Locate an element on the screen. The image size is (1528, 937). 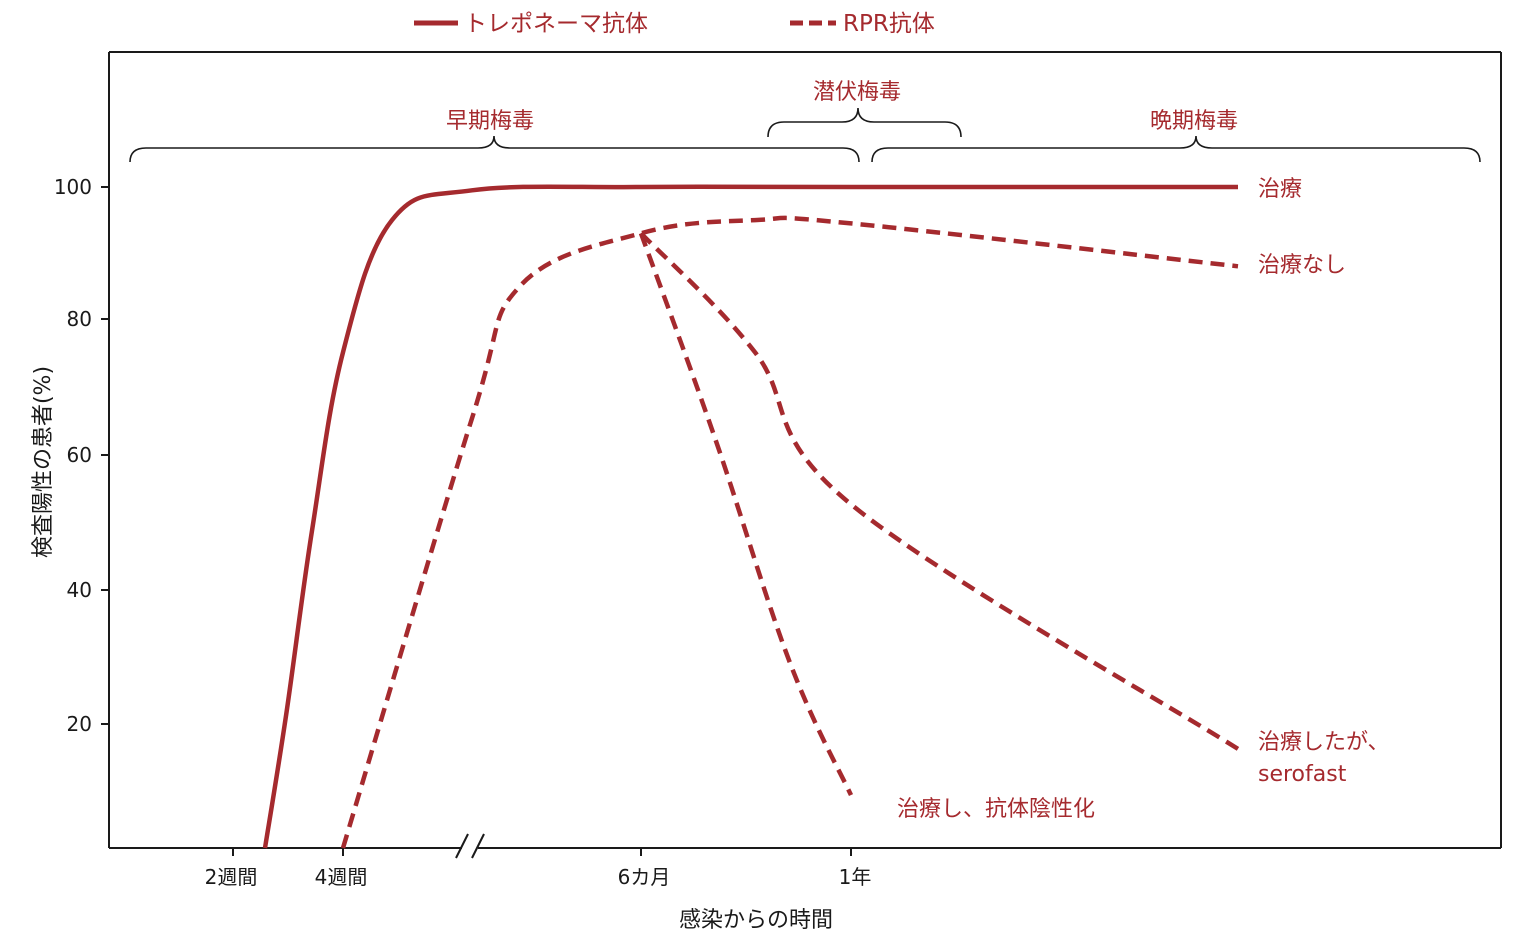
stage-label-latent: 潜伏梅毒 is located at coordinates (857, 92).